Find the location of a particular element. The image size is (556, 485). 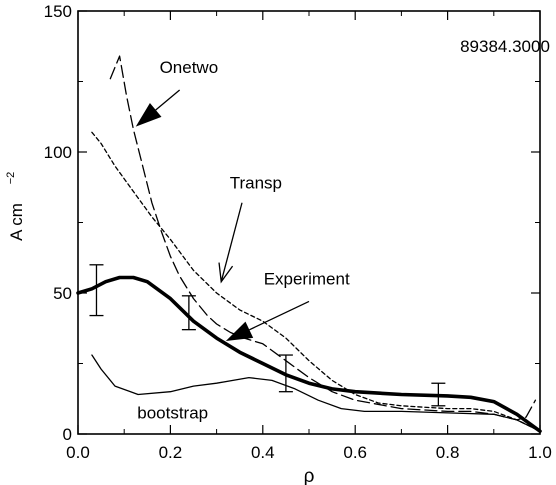

x-tick-label: 0.6 is located at coordinates (355, 452).